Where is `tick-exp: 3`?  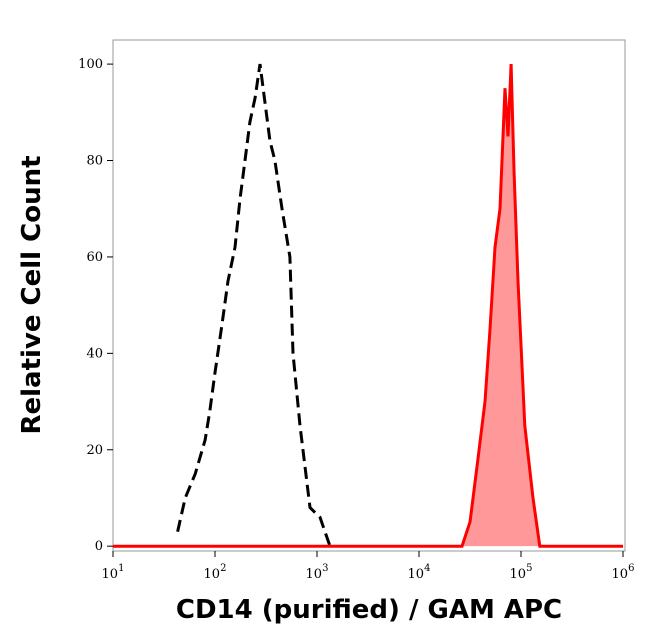 tick-exp: 3 is located at coordinates (325, 568).